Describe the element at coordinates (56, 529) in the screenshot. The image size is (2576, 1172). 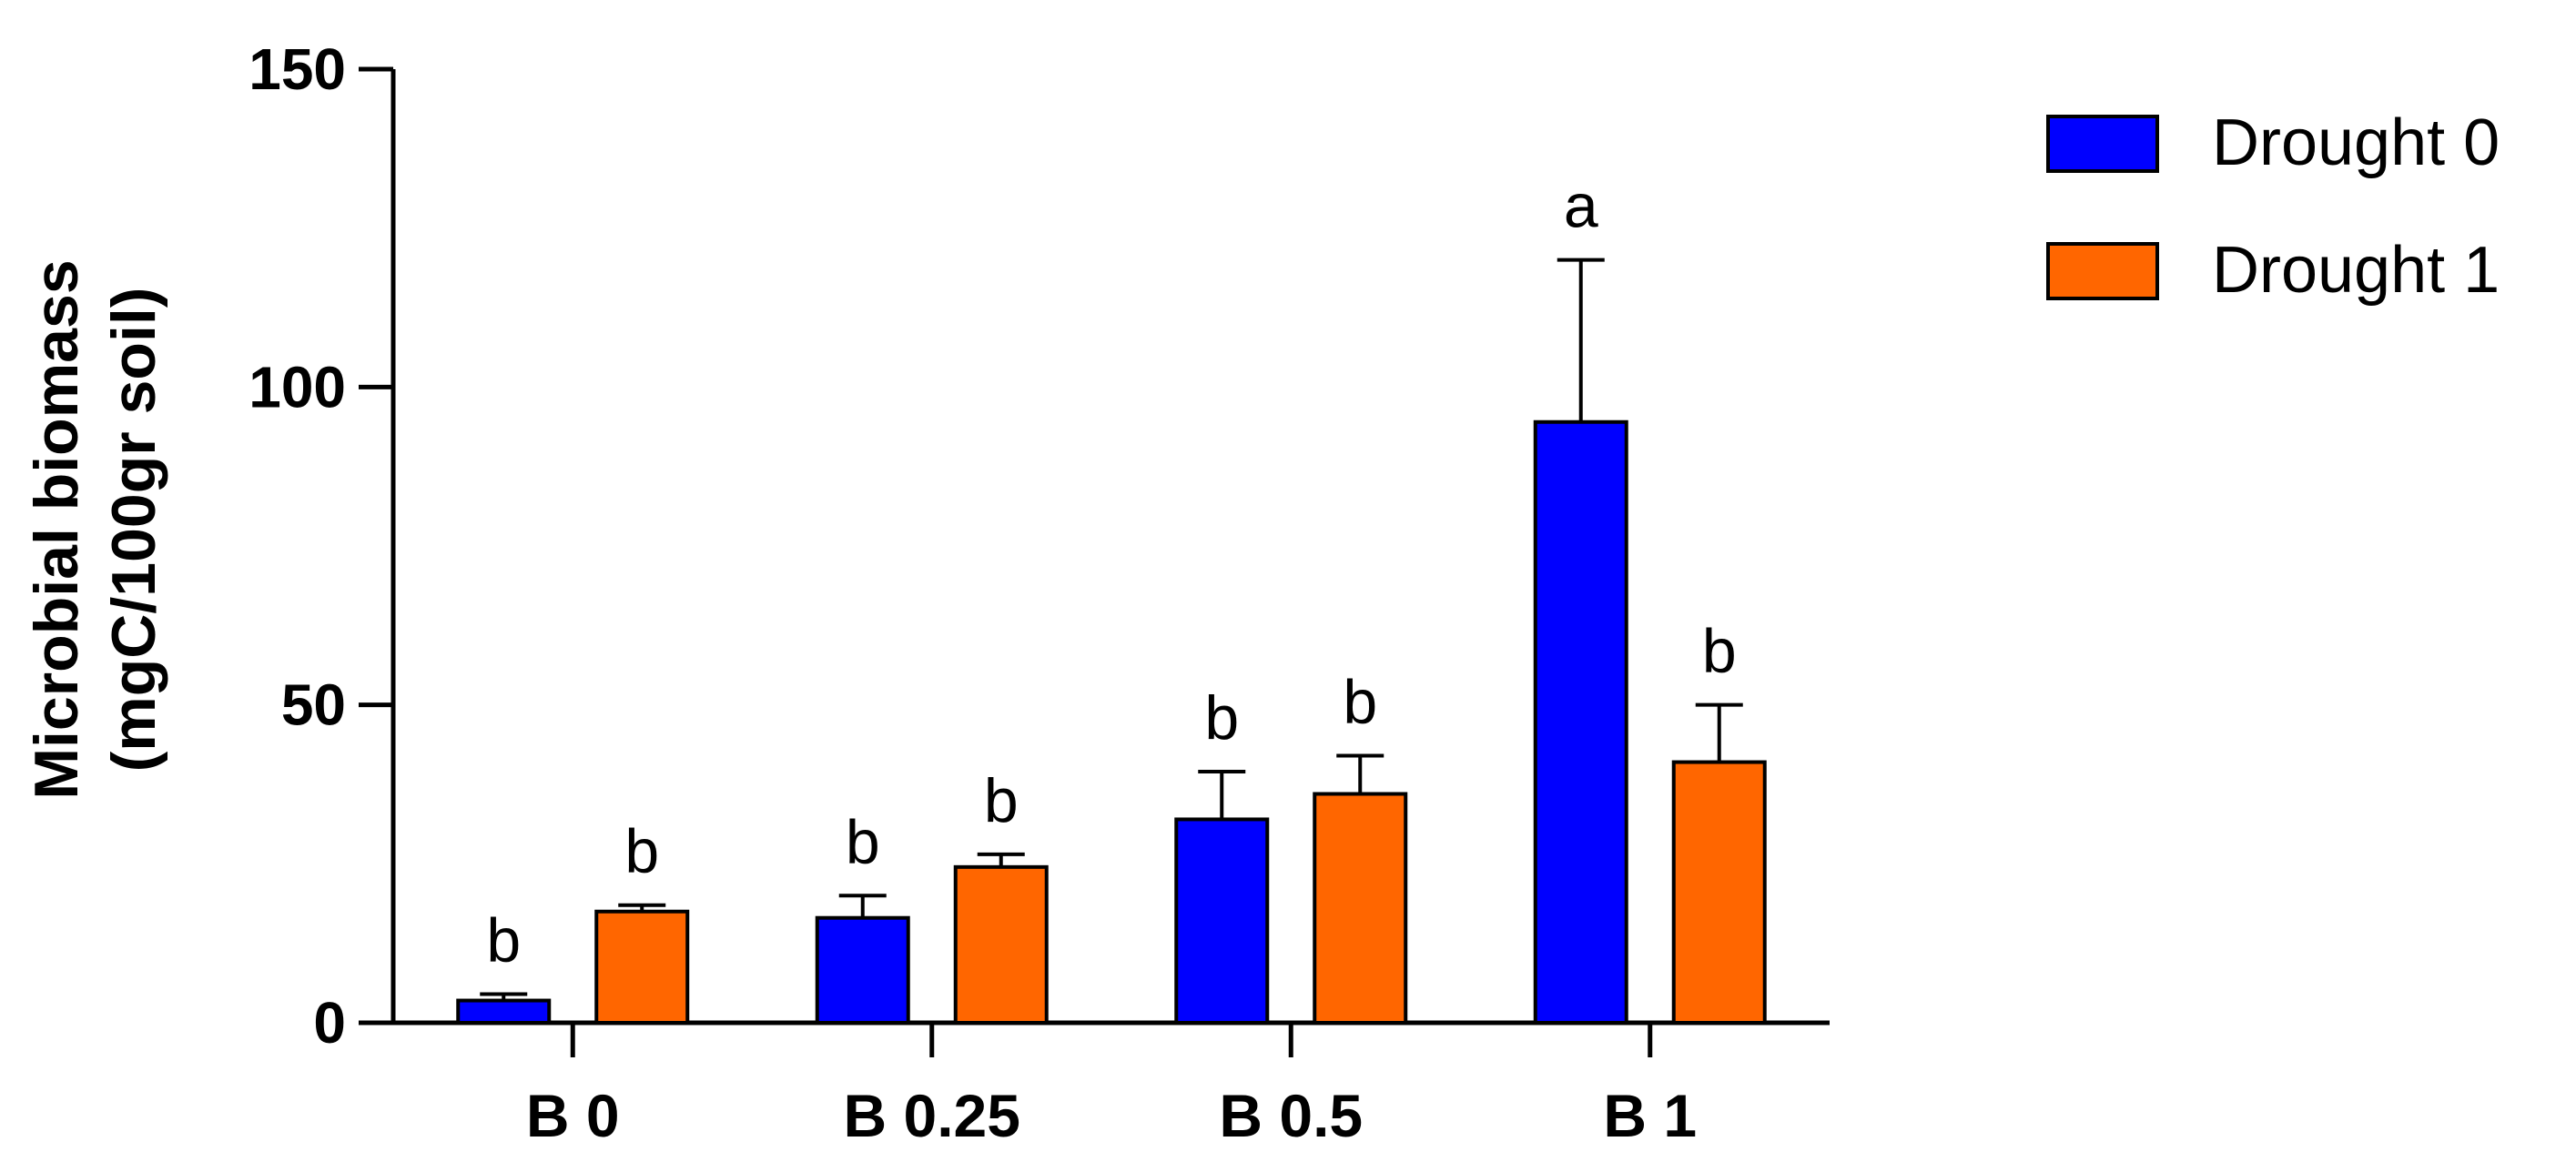
I see `y-axis-label-line1: Microbial biomass` at that location.